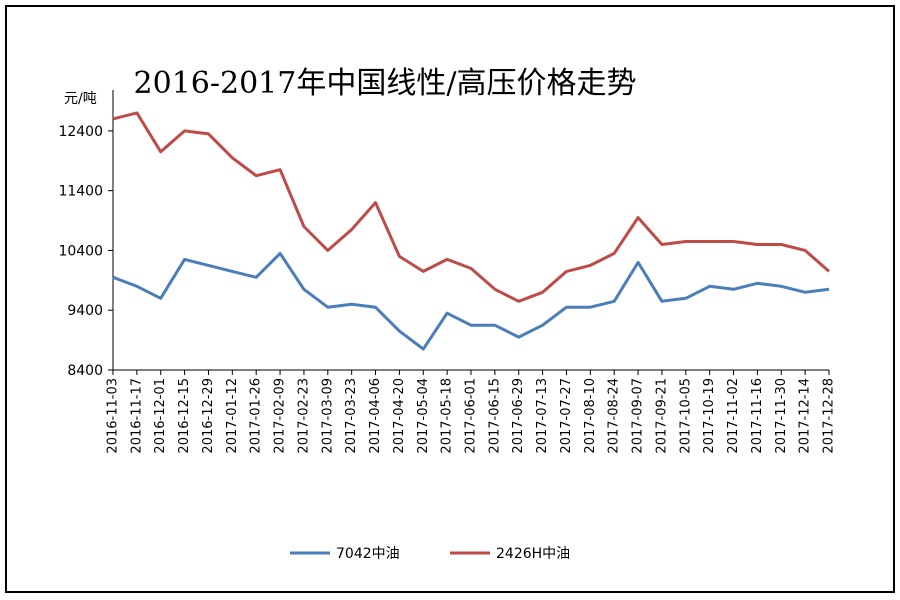  I want to click on x-tick-label: 2016-12-15, so click(184, 416).